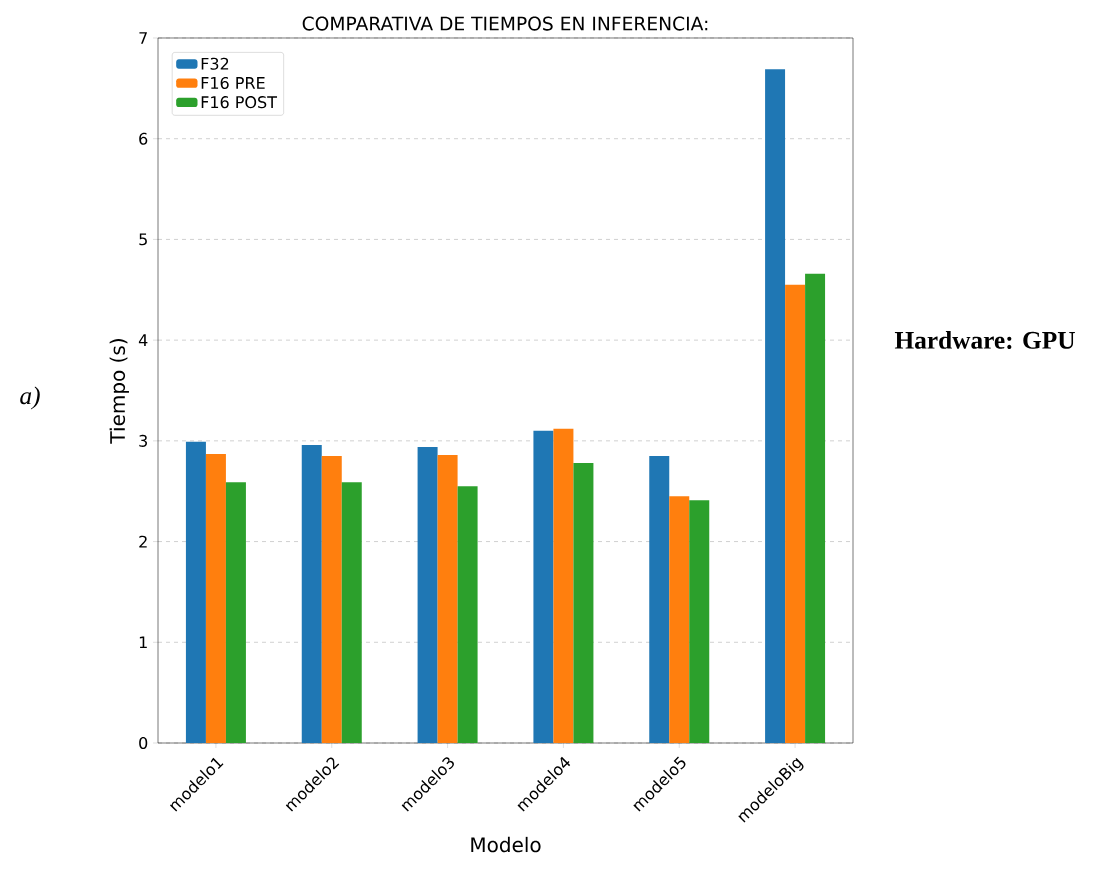  What do you see at coordinates (143, 38) in the screenshot?
I see `y-tick-label: 7` at bounding box center [143, 38].